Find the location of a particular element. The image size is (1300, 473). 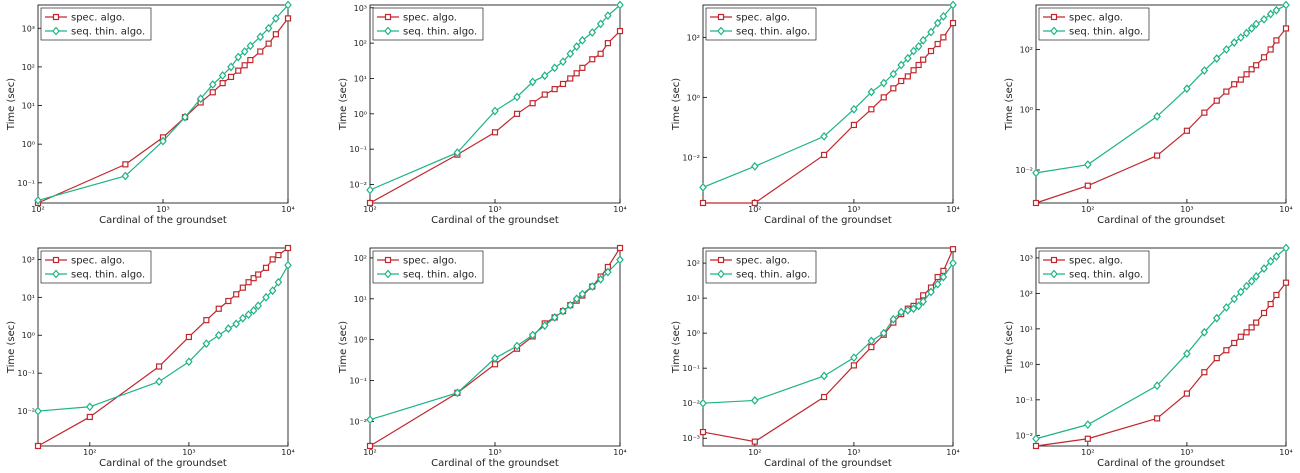

x-tick-label: 10² is located at coordinates (754, 452).